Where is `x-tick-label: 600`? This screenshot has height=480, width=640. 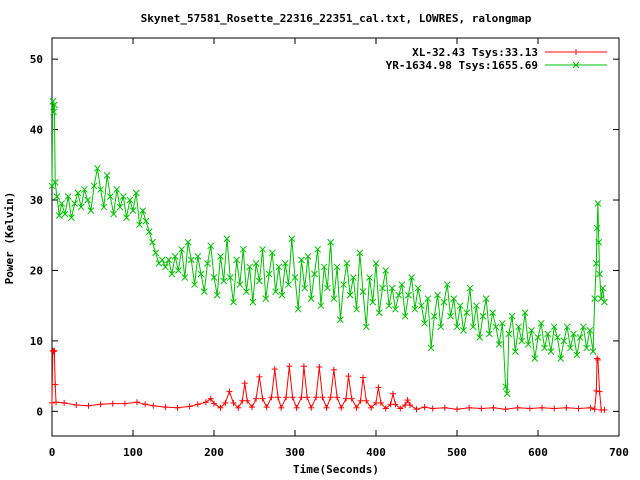
x-tick-label: 600 is located at coordinates (538, 452).